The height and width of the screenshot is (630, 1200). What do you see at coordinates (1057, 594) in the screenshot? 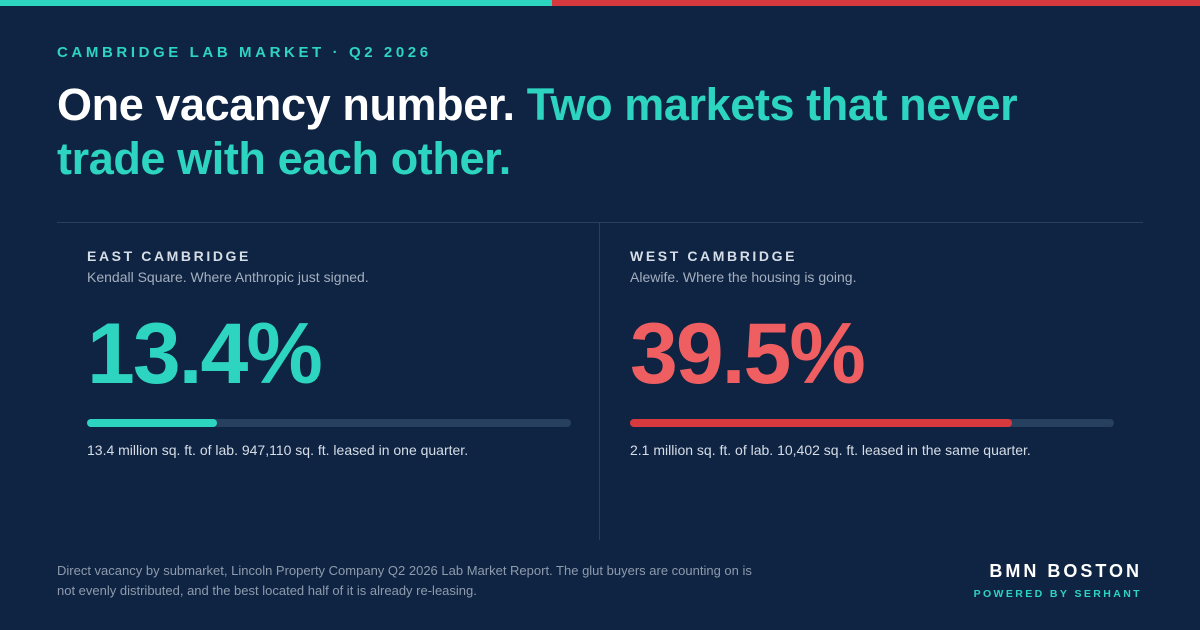
I see `brand-tagline: POWERED BY SERHANT` at bounding box center [1057, 594].